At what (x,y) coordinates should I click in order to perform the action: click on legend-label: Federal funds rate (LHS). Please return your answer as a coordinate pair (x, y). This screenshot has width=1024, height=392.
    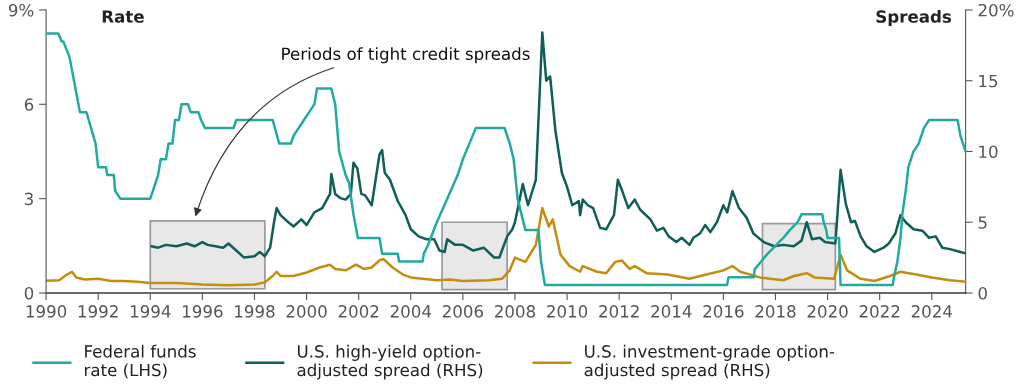
    Looking at the image, I should click on (140, 361).